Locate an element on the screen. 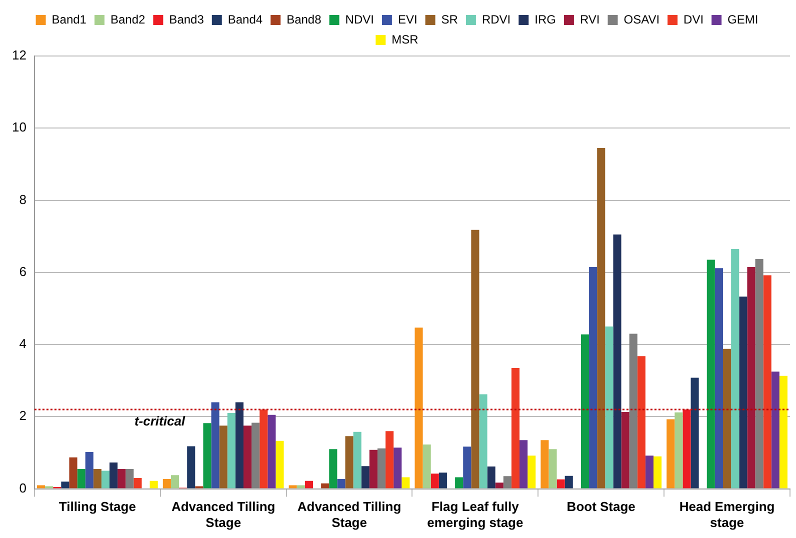 The width and height of the screenshot is (796, 538). legend-label: SR is located at coordinates (449, 19).